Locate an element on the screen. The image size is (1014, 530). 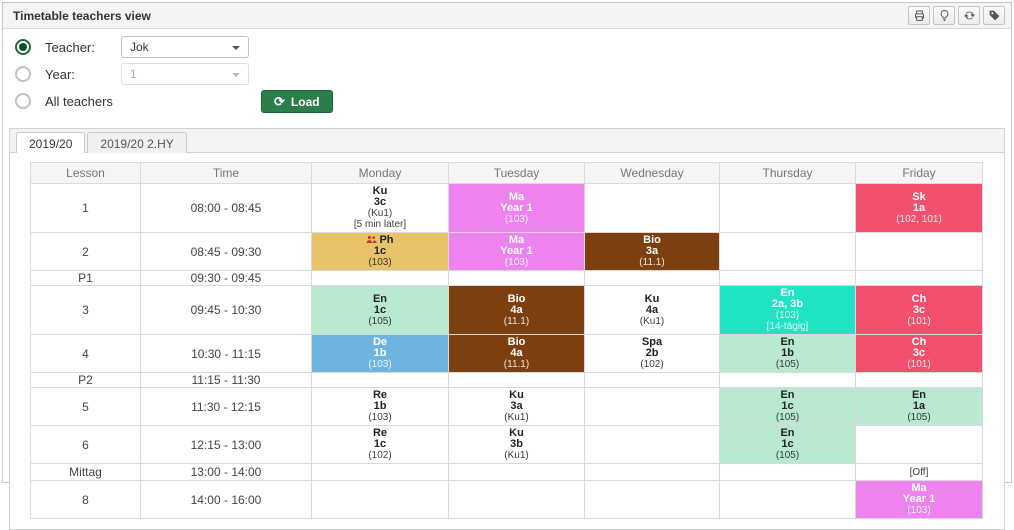
load-button: ⟳ Load is located at coordinates (297, 101).